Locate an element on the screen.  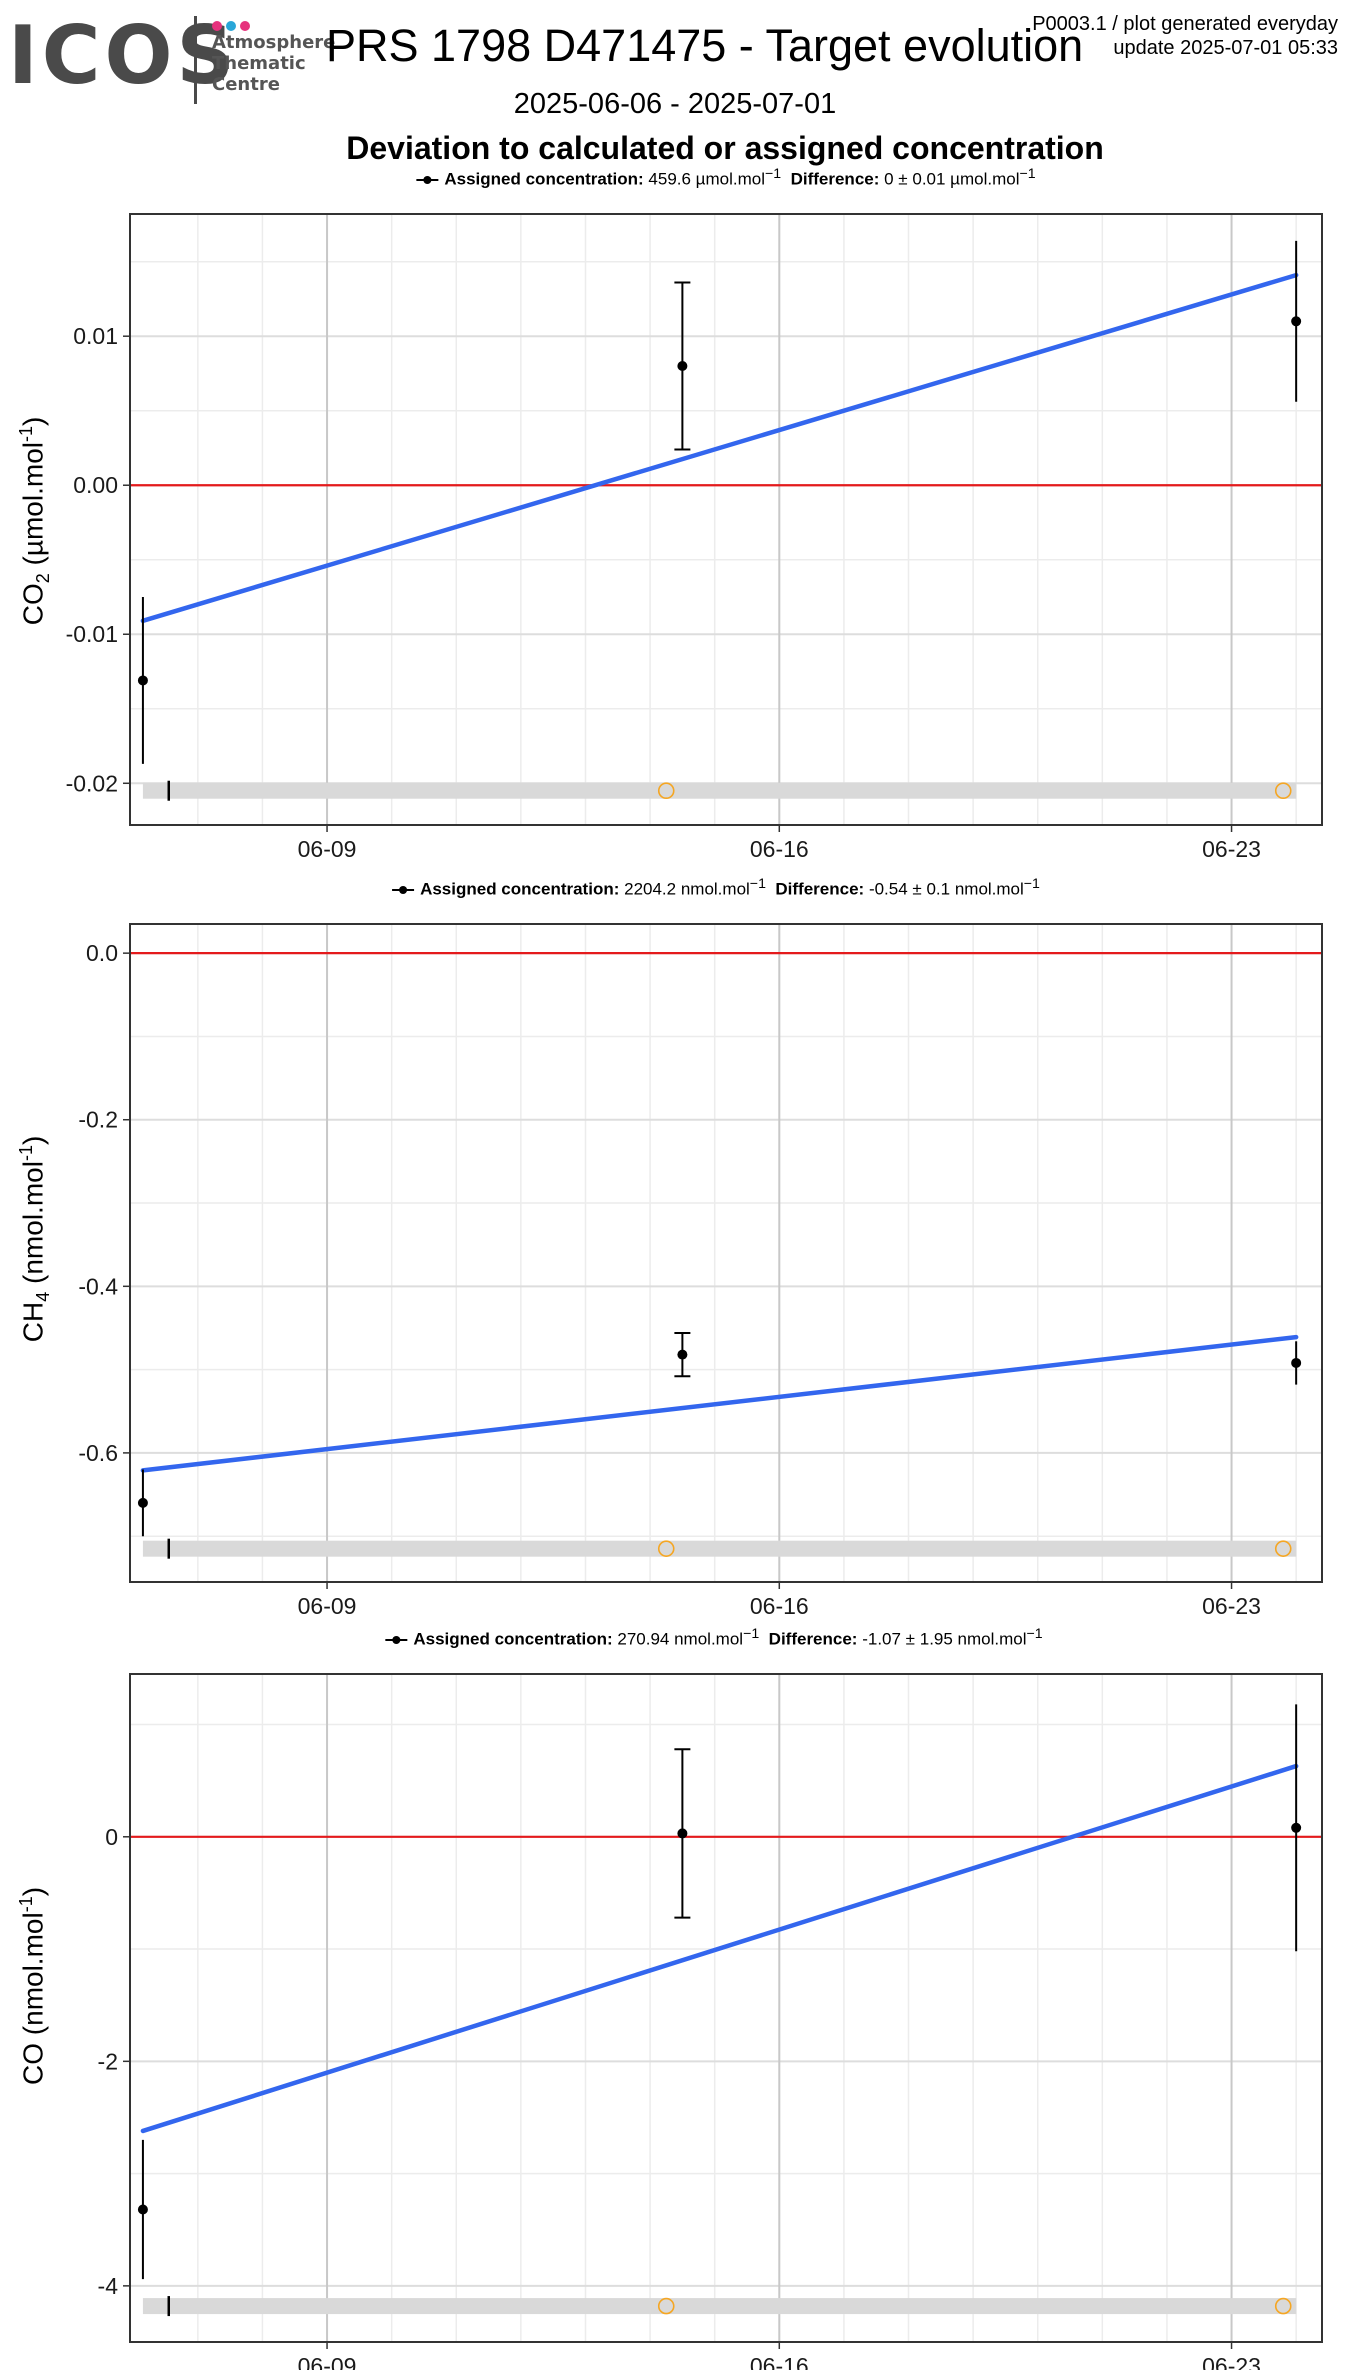
logo-separator is located at coordinates (195, 60).